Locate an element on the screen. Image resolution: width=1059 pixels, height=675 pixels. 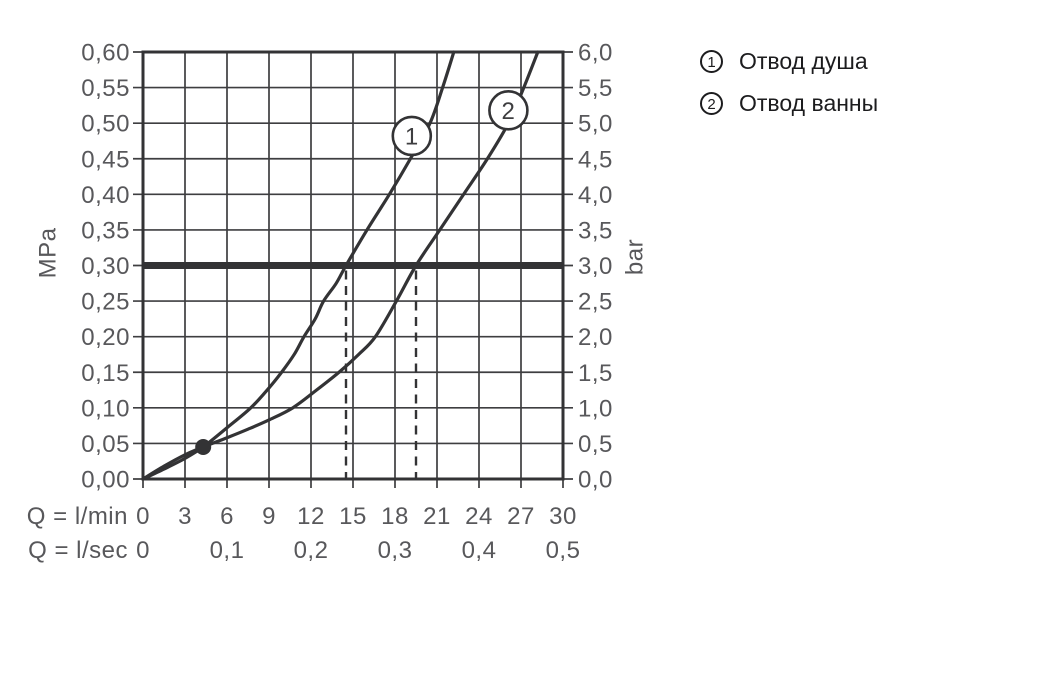
svg-text: 0,20 is located at coordinates (105, 337).